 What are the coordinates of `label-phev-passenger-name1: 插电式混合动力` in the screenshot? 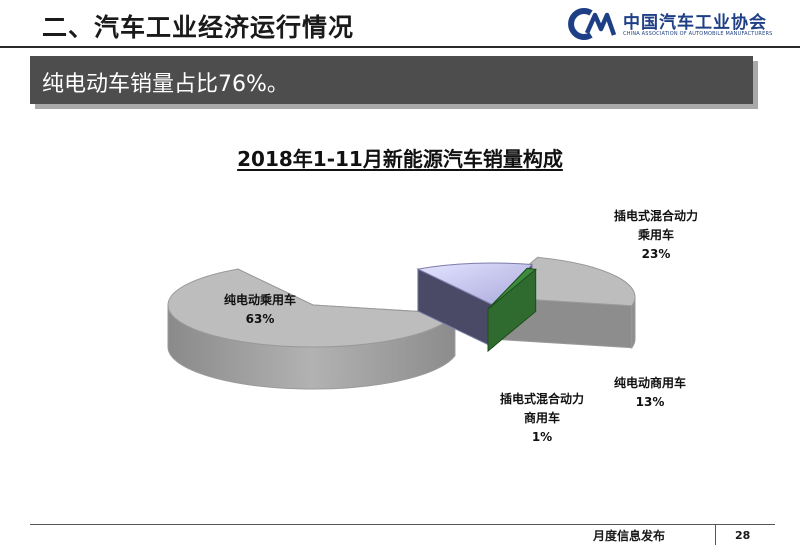 It's located at (655, 216).